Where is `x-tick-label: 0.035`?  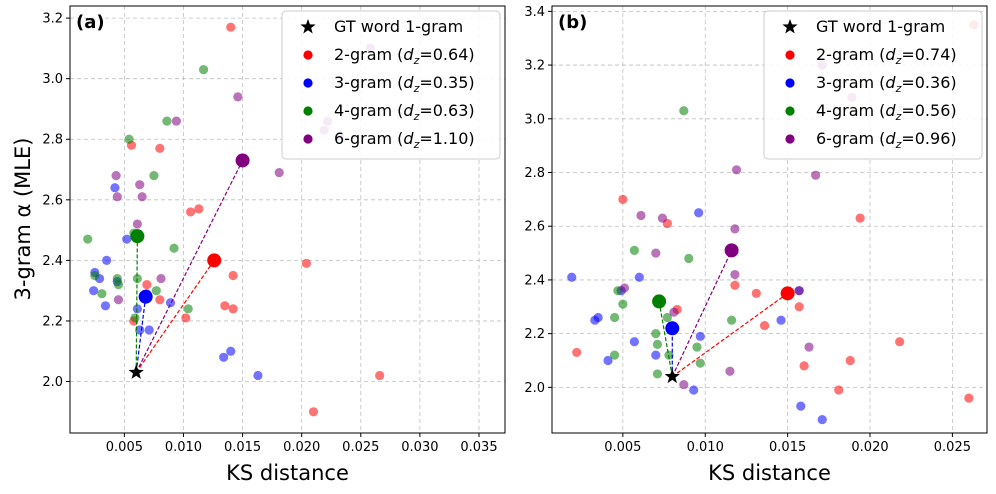
x-tick-label: 0.035 is located at coordinates (478, 447).